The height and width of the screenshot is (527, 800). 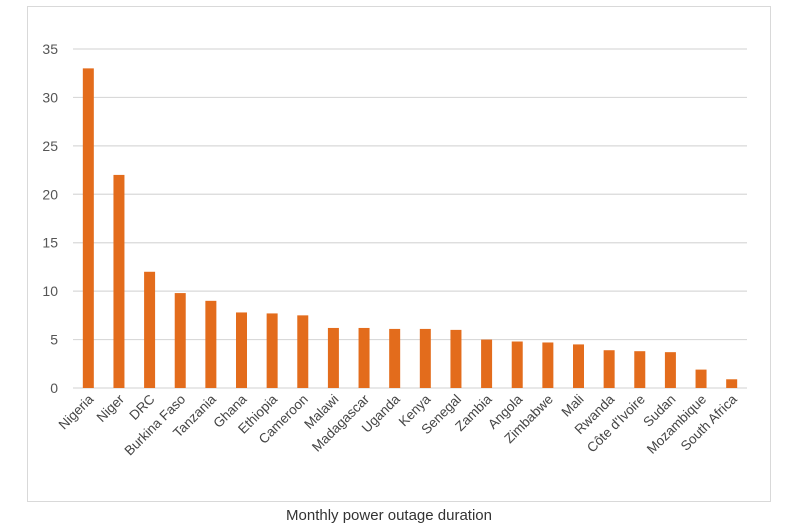 I want to click on y-tick-label: 10, so click(x=50, y=291).